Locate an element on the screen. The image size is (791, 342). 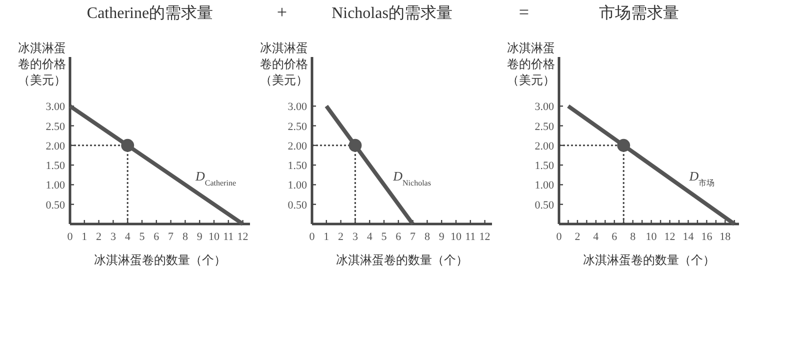
chart-title: Nicholas的需求量 is located at coordinates (392, 13).